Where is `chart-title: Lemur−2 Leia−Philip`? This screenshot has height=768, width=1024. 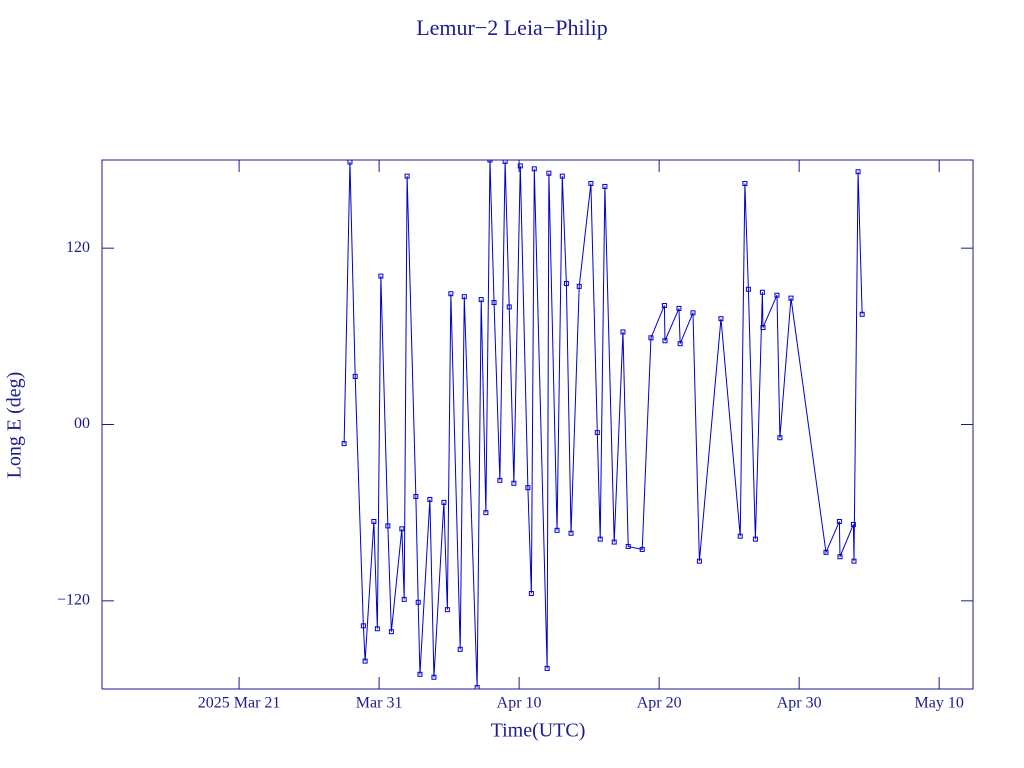
chart-title: Lemur−2 Leia−Philip is located at coordinates (512, 27).